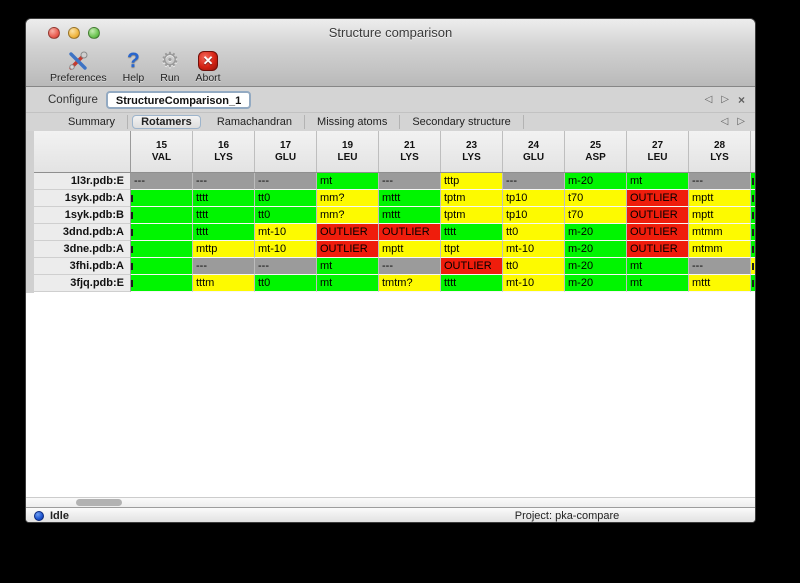 This screenshot has width=800, height=583. I want to click on run-button: ⚙ Run, so click(169, 66).